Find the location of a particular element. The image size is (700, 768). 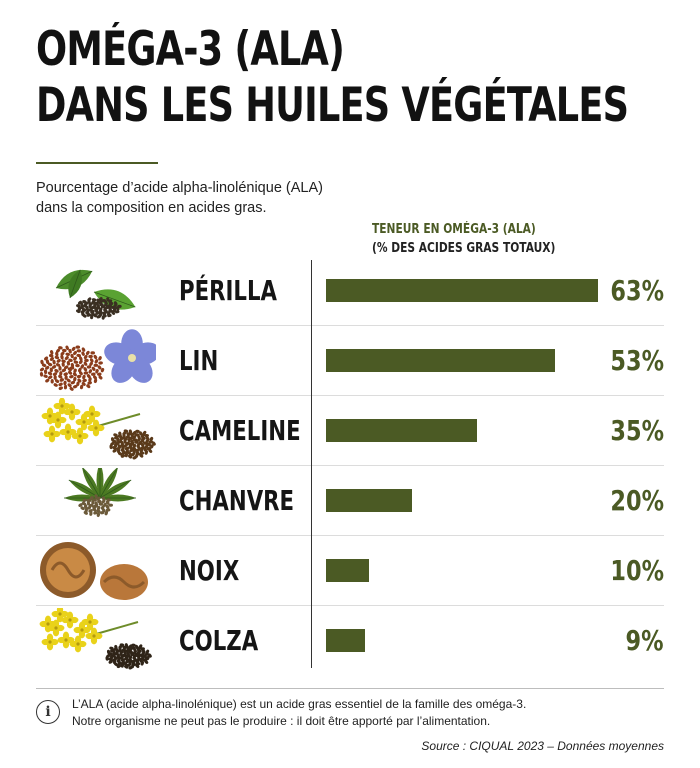

value-label: 20% is located at coordinates (637, 500).